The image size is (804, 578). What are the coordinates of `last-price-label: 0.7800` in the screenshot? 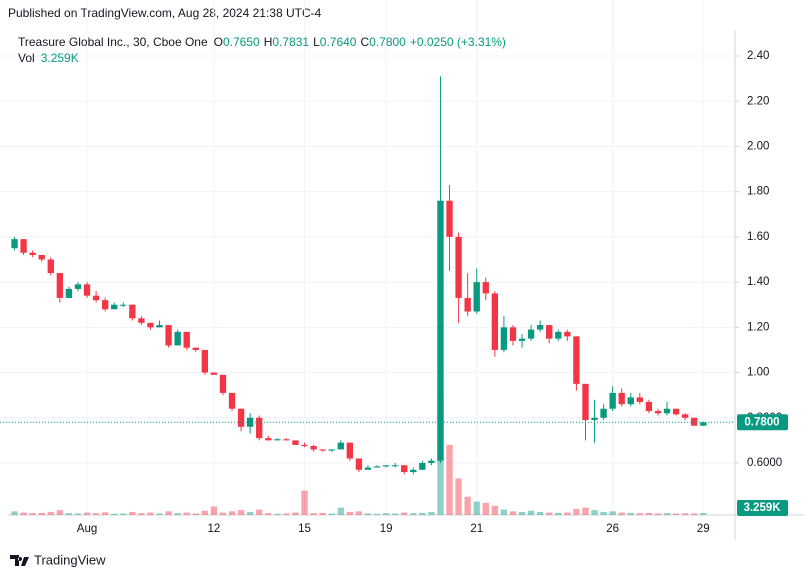 It's located at (761, 422).